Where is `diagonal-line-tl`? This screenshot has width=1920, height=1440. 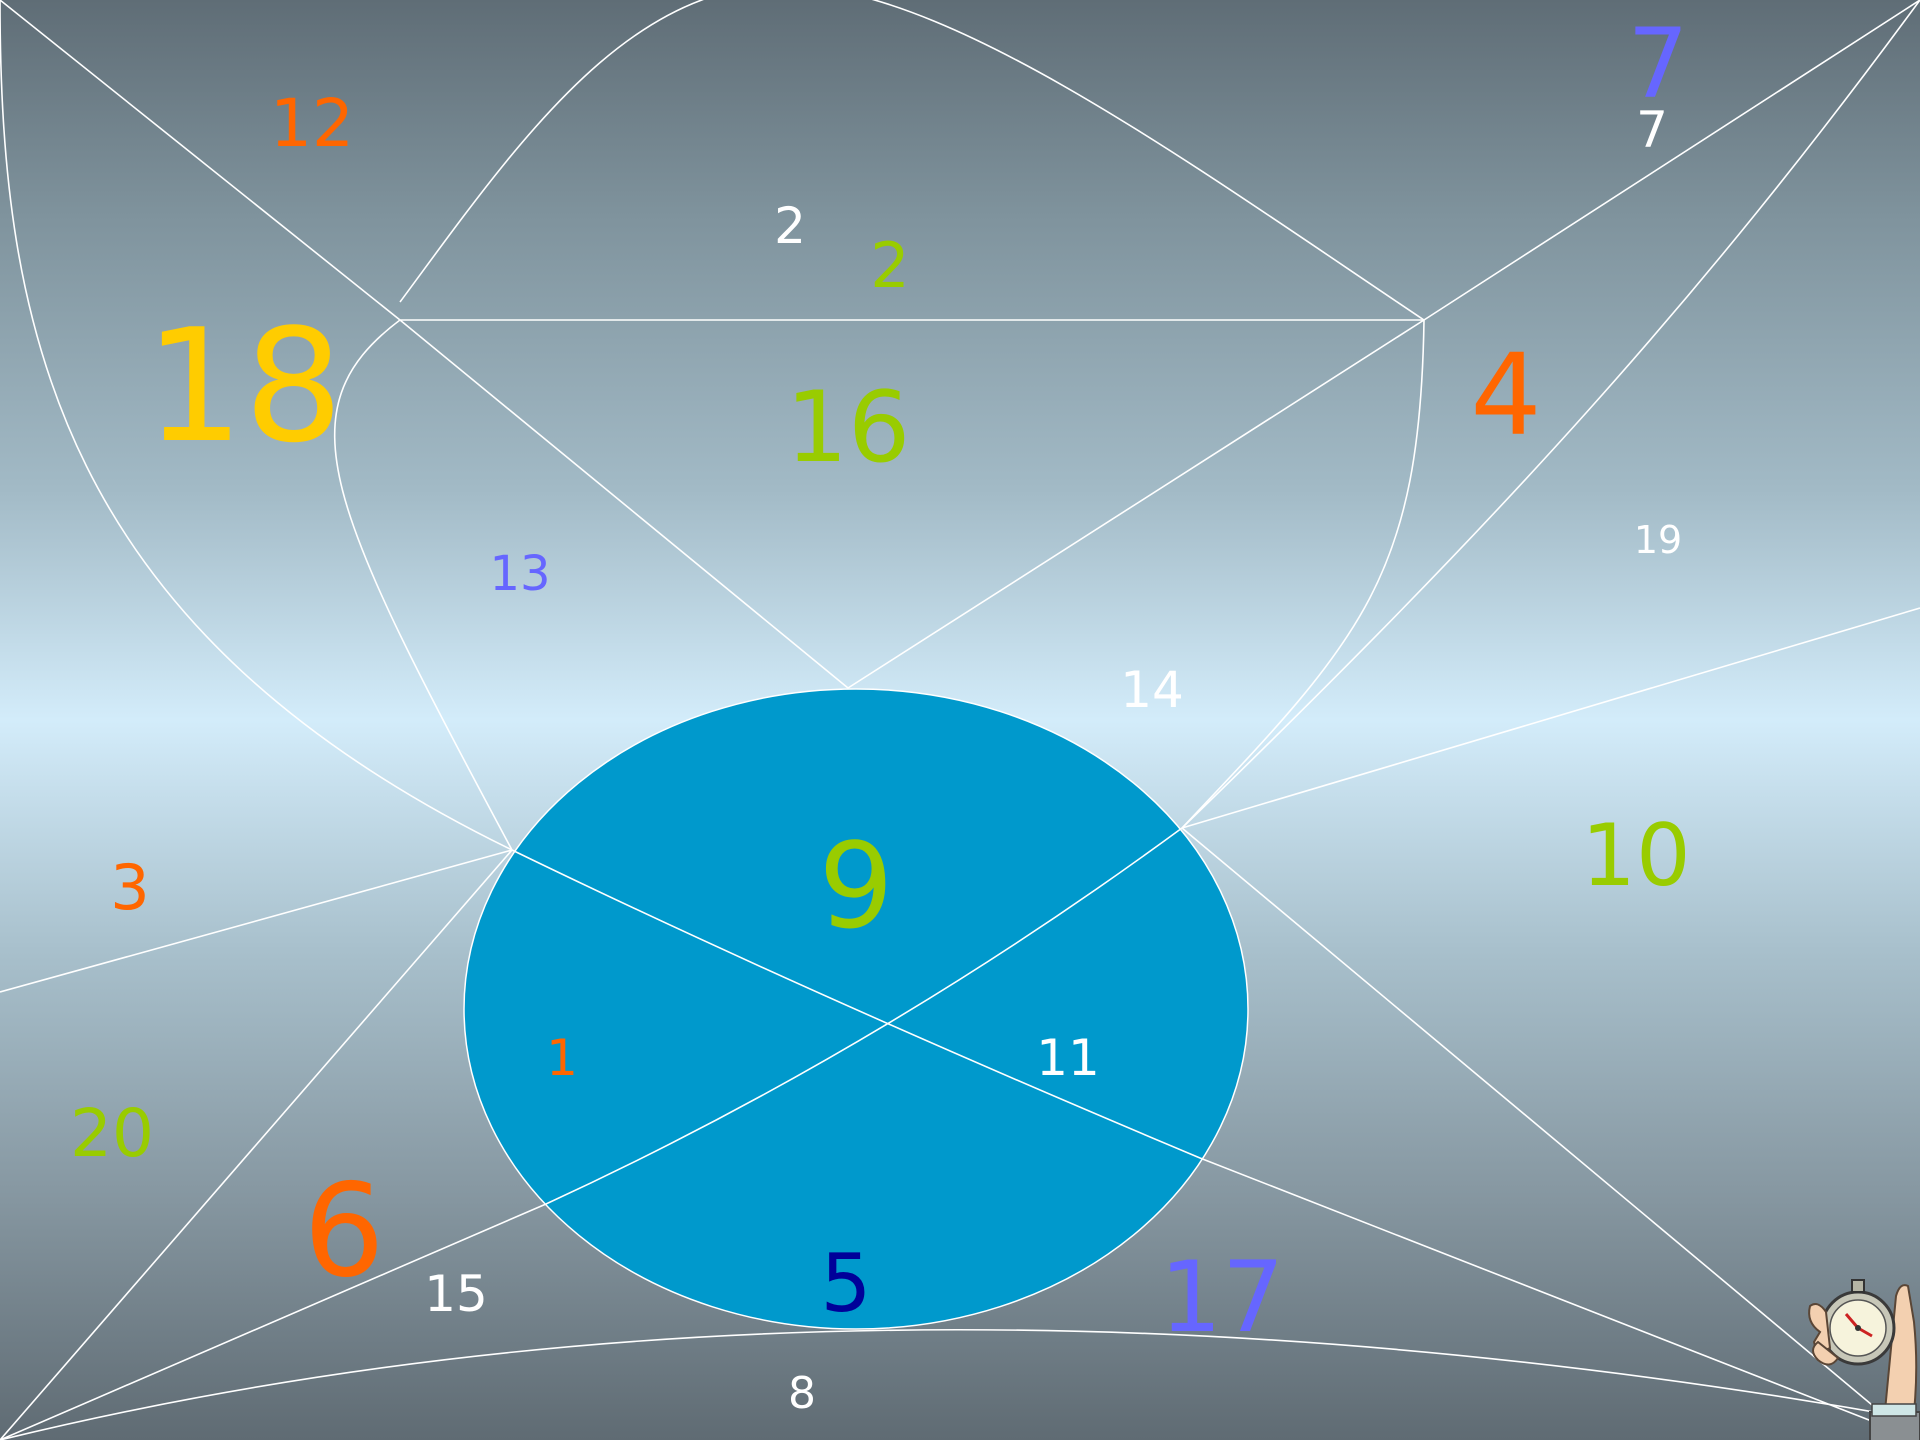
diagonal-line-tl is located at coordinates (200, 160).